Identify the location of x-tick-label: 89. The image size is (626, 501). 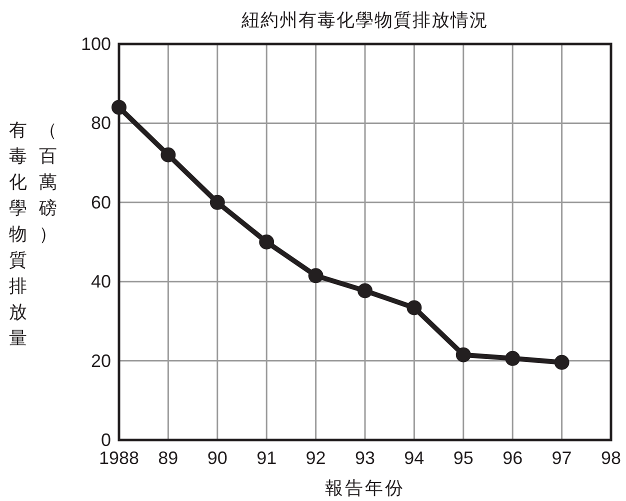
(168, 458).